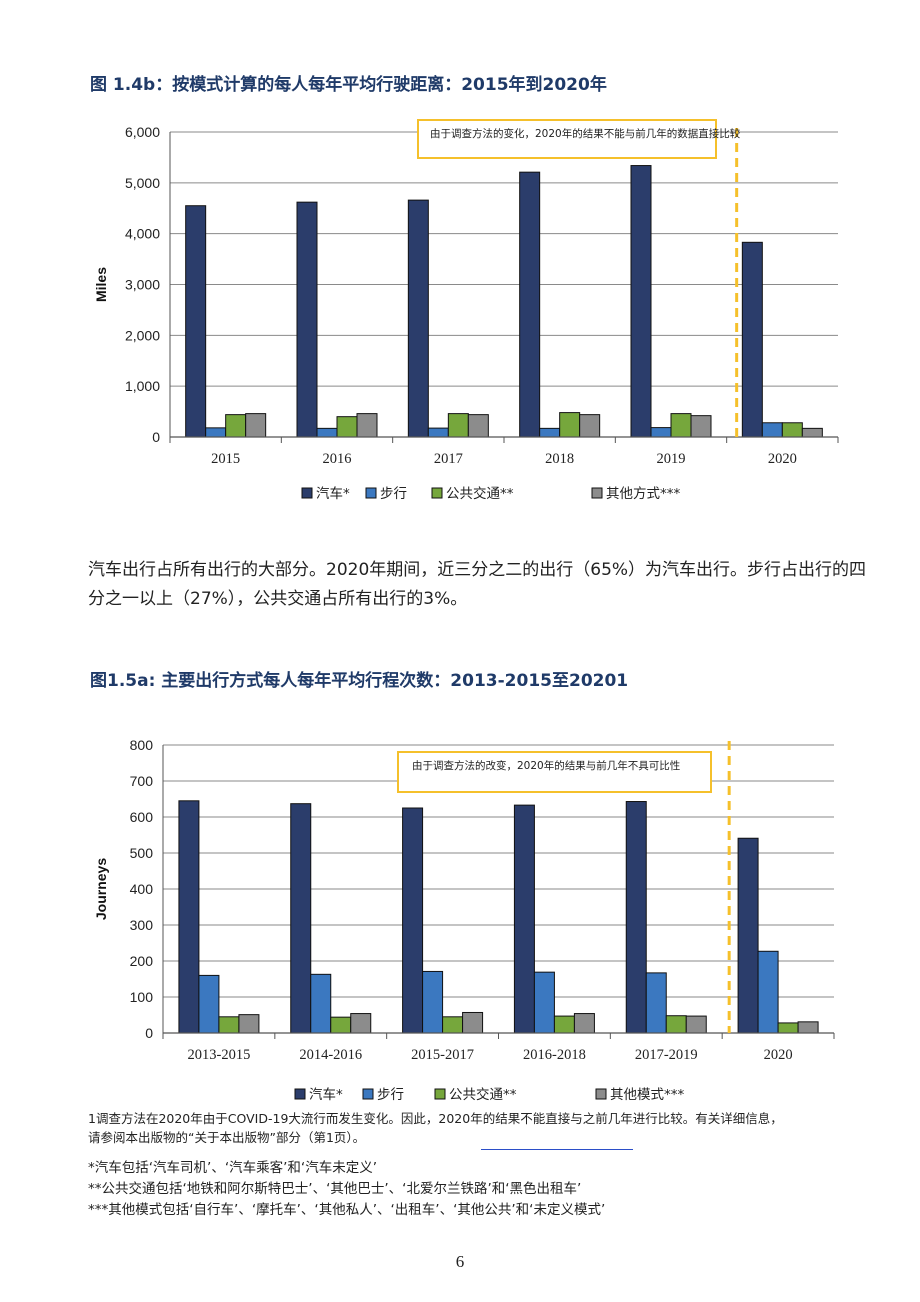 Image resolution: width=920 pixels, height=1302 pixels. Describe the element at coordinates (348, 85) in the screenshot. I see `figure-1-title: 图 1.4b：按模式计算的每人每年平均行驶距离：2015年到2020年` at that location.